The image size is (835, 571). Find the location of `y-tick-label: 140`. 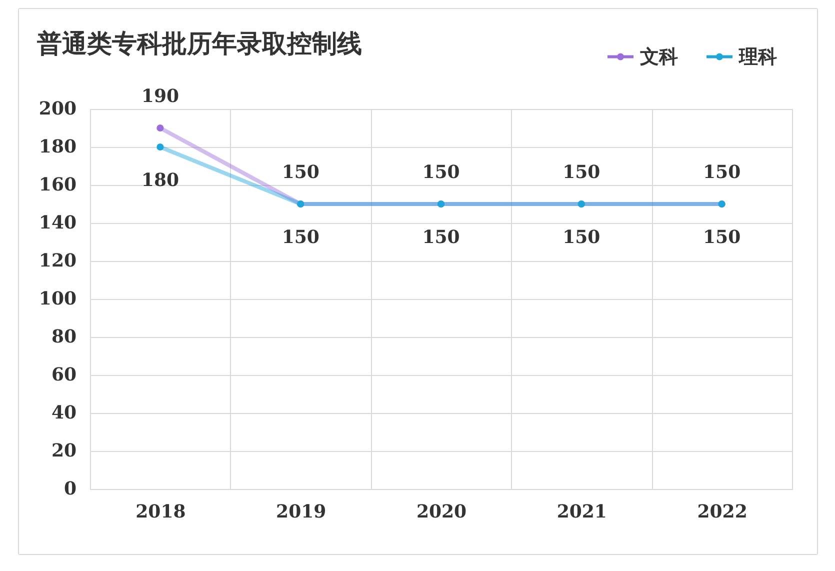

y-tick-label: 140 is located at coordinates (57, 223).